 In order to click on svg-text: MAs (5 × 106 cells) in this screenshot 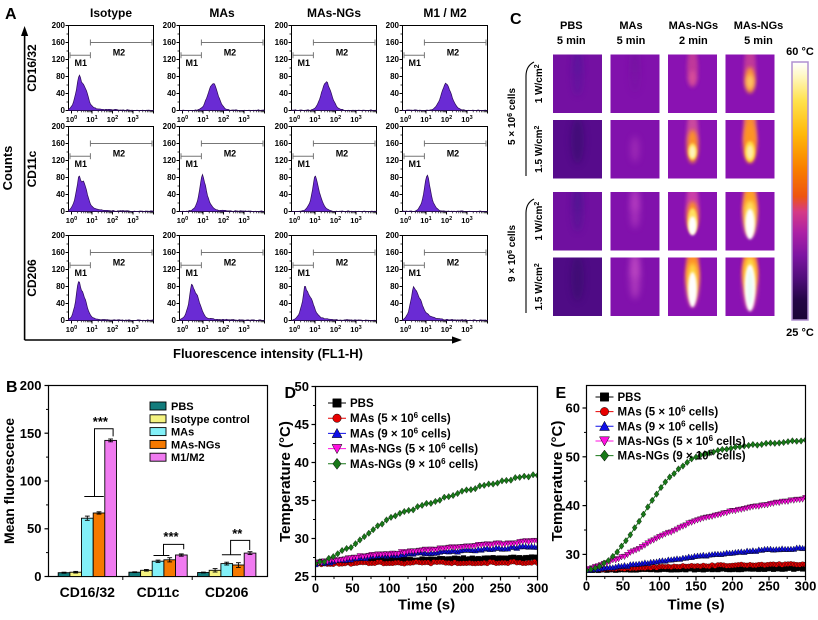, I will do `click(668, 412)`.